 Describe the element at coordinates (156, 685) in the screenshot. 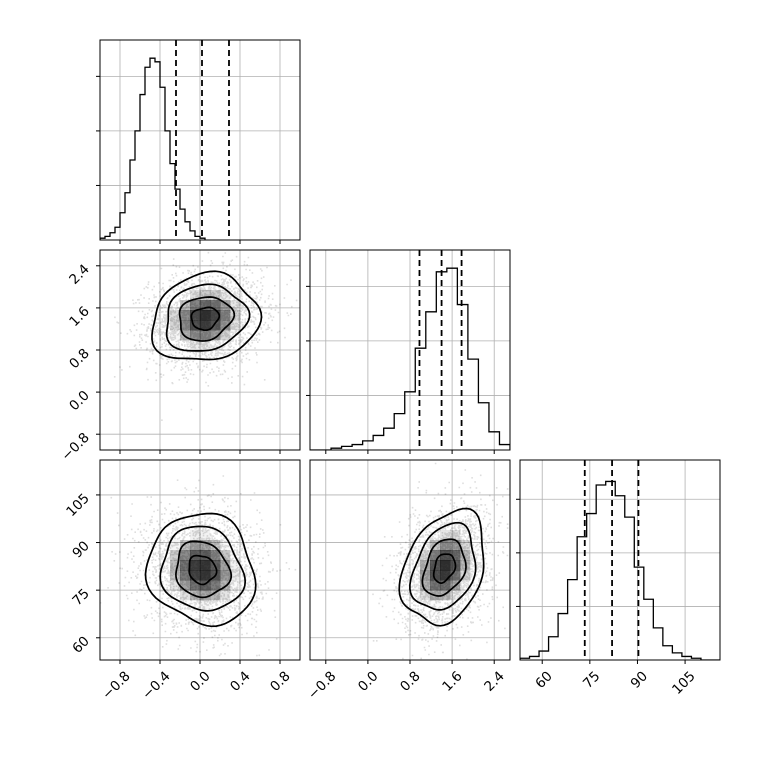

I see `x-tick-label: −0.4` at that location.